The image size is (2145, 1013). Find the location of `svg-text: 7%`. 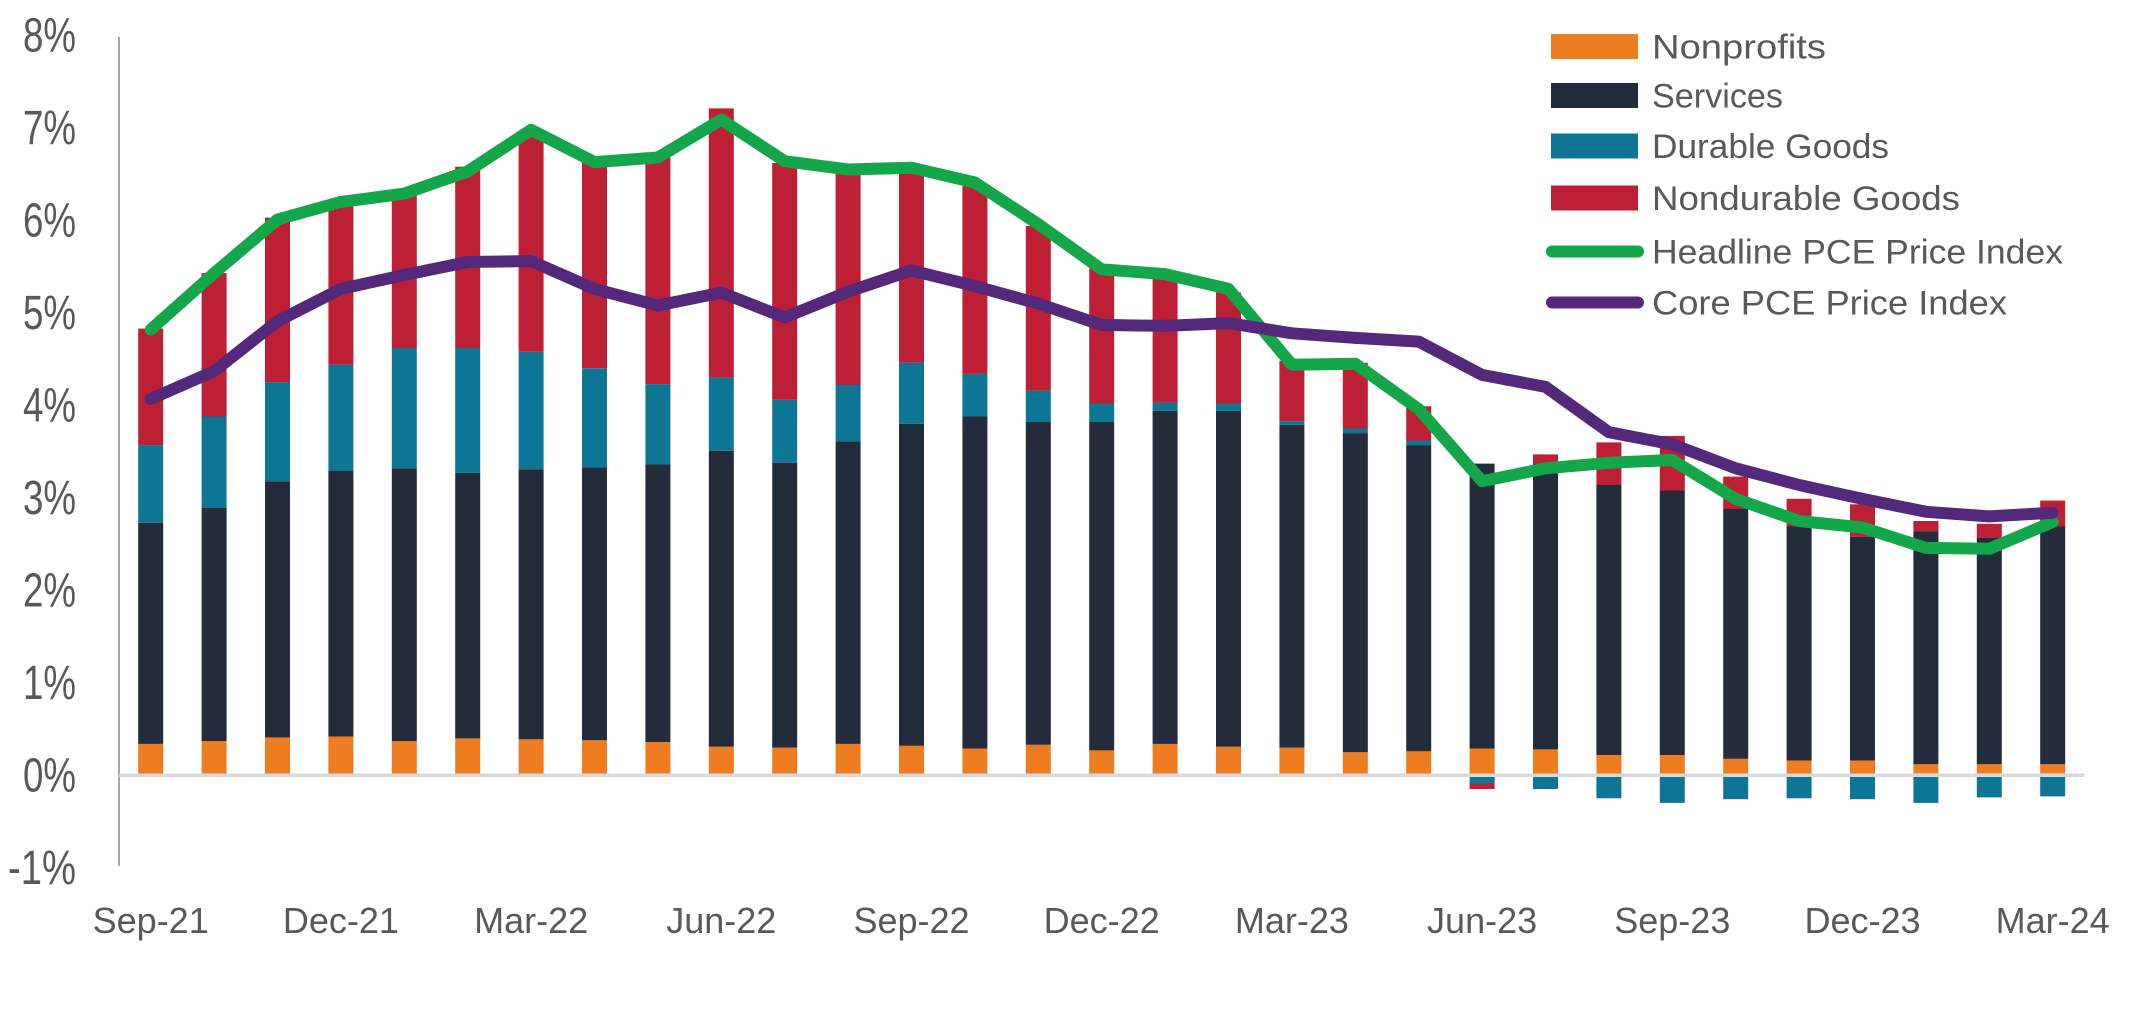

svg-text: 7% is located at coordinates (49, 128).